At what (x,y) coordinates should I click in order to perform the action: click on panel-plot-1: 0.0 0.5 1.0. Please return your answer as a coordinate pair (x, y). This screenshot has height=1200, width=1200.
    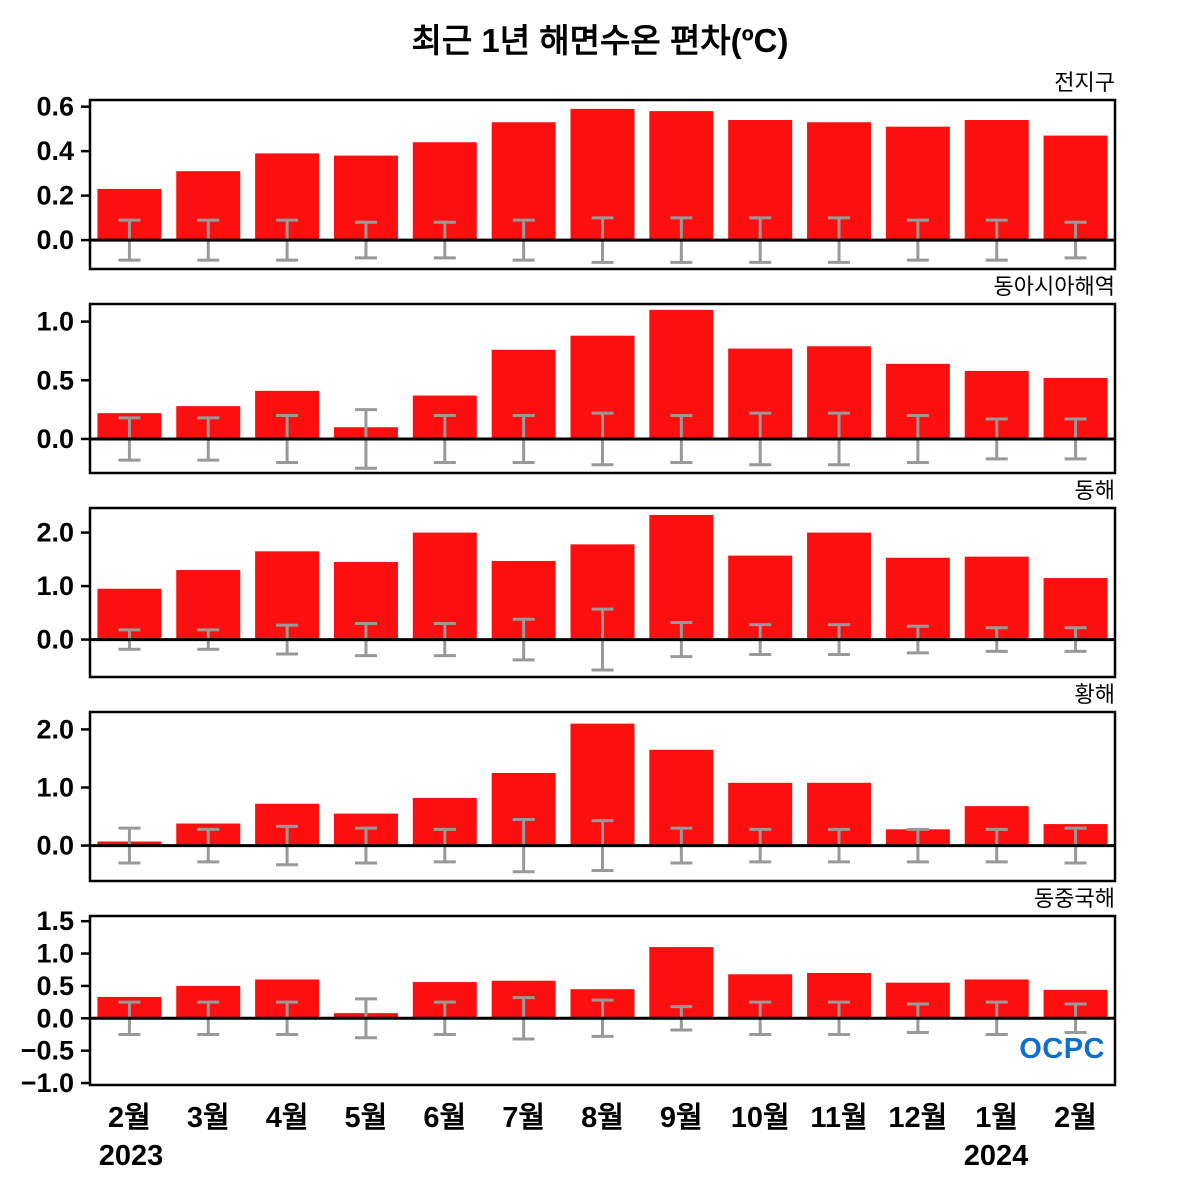
    Looking at the image, I should click on (576, 388).